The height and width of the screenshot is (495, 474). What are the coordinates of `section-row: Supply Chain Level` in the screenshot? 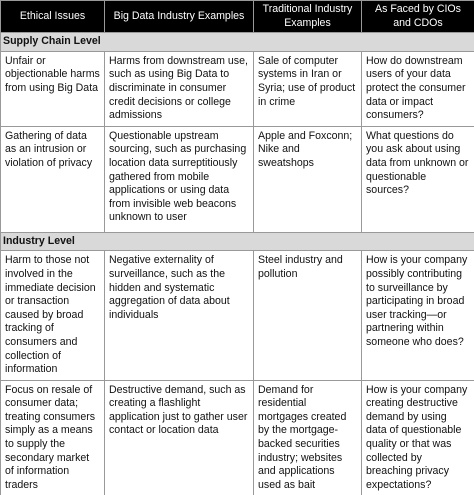 It's located at (237, 42).